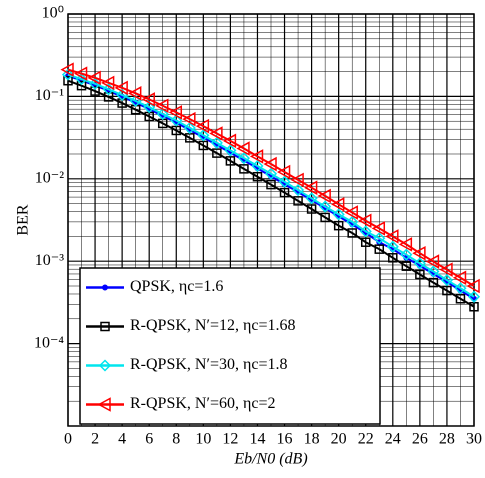 Image resolution: width=485 pixels, height=478 pixels. Describe the element at coordinates (339, 439) in the screenshot. I see `x-tick-label: 20` at that location.